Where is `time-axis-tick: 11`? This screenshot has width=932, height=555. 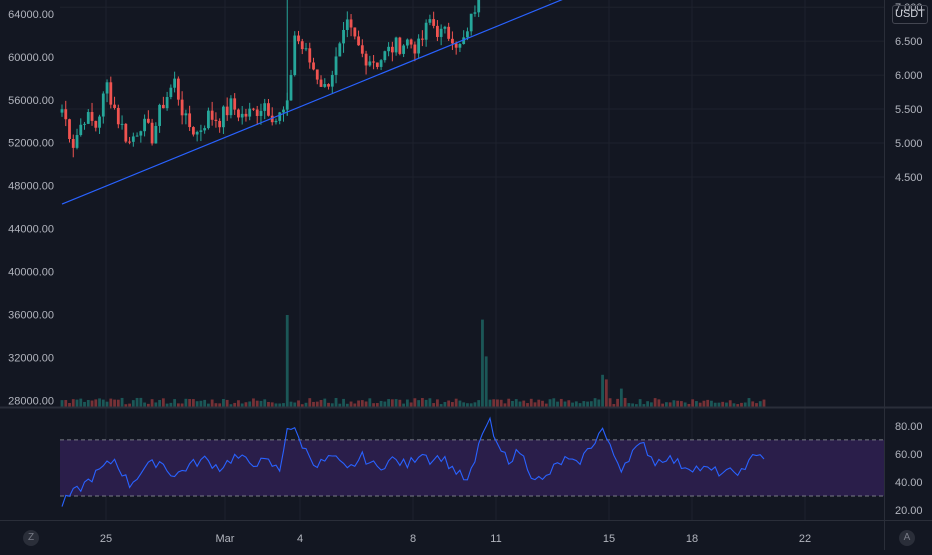 time-axis-tick: 11 is located at coordinates (495, 539).